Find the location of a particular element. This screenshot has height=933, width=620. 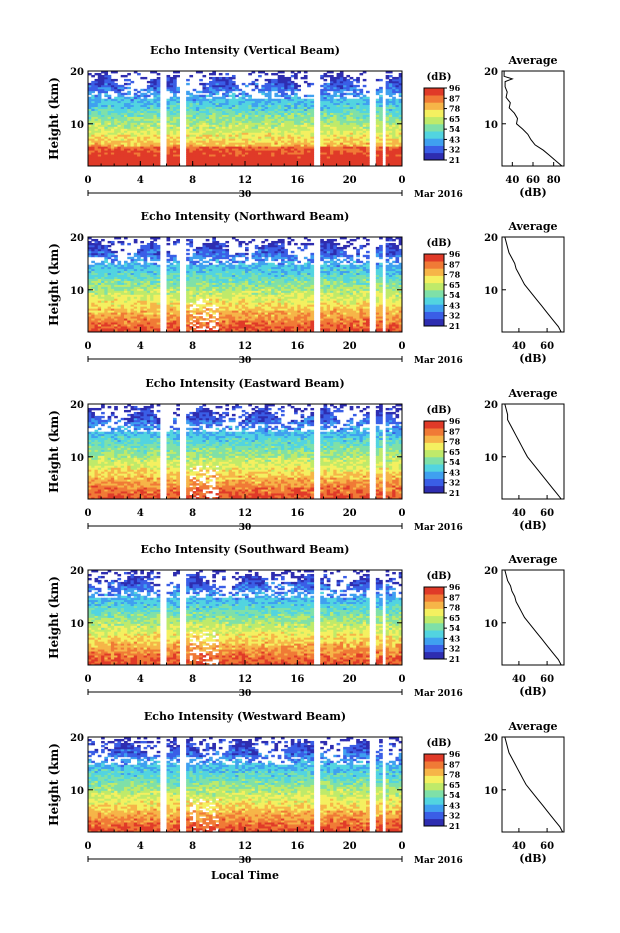

day-label: 30 is located at coordinates (245, 195).